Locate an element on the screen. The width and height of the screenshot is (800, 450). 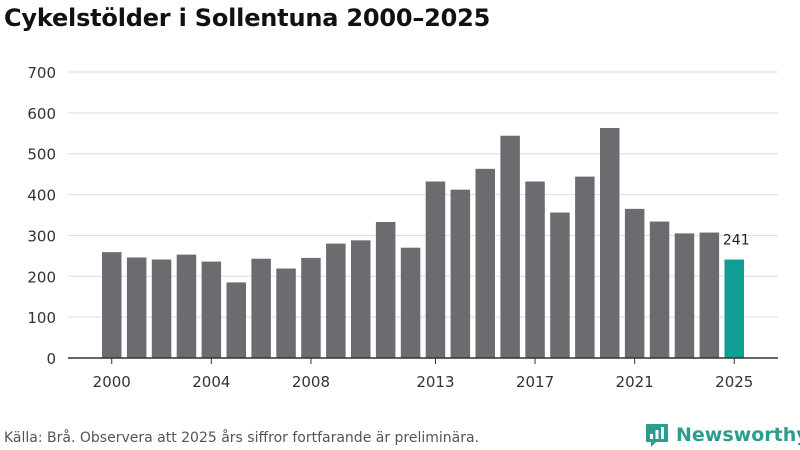
bar-2010 is located at coordinates (361, 299).